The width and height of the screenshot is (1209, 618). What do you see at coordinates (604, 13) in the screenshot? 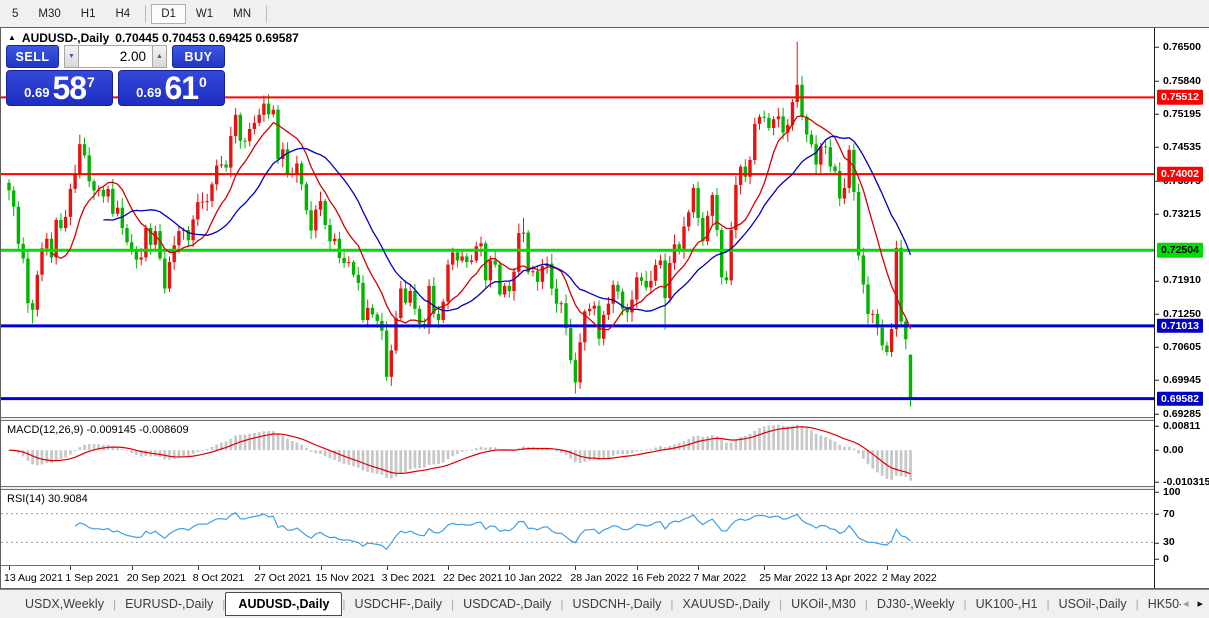
I see `timeframe-toolbar: 5 M30 H1 H4 D1 W1 MN` at bounding box center [604, 13].